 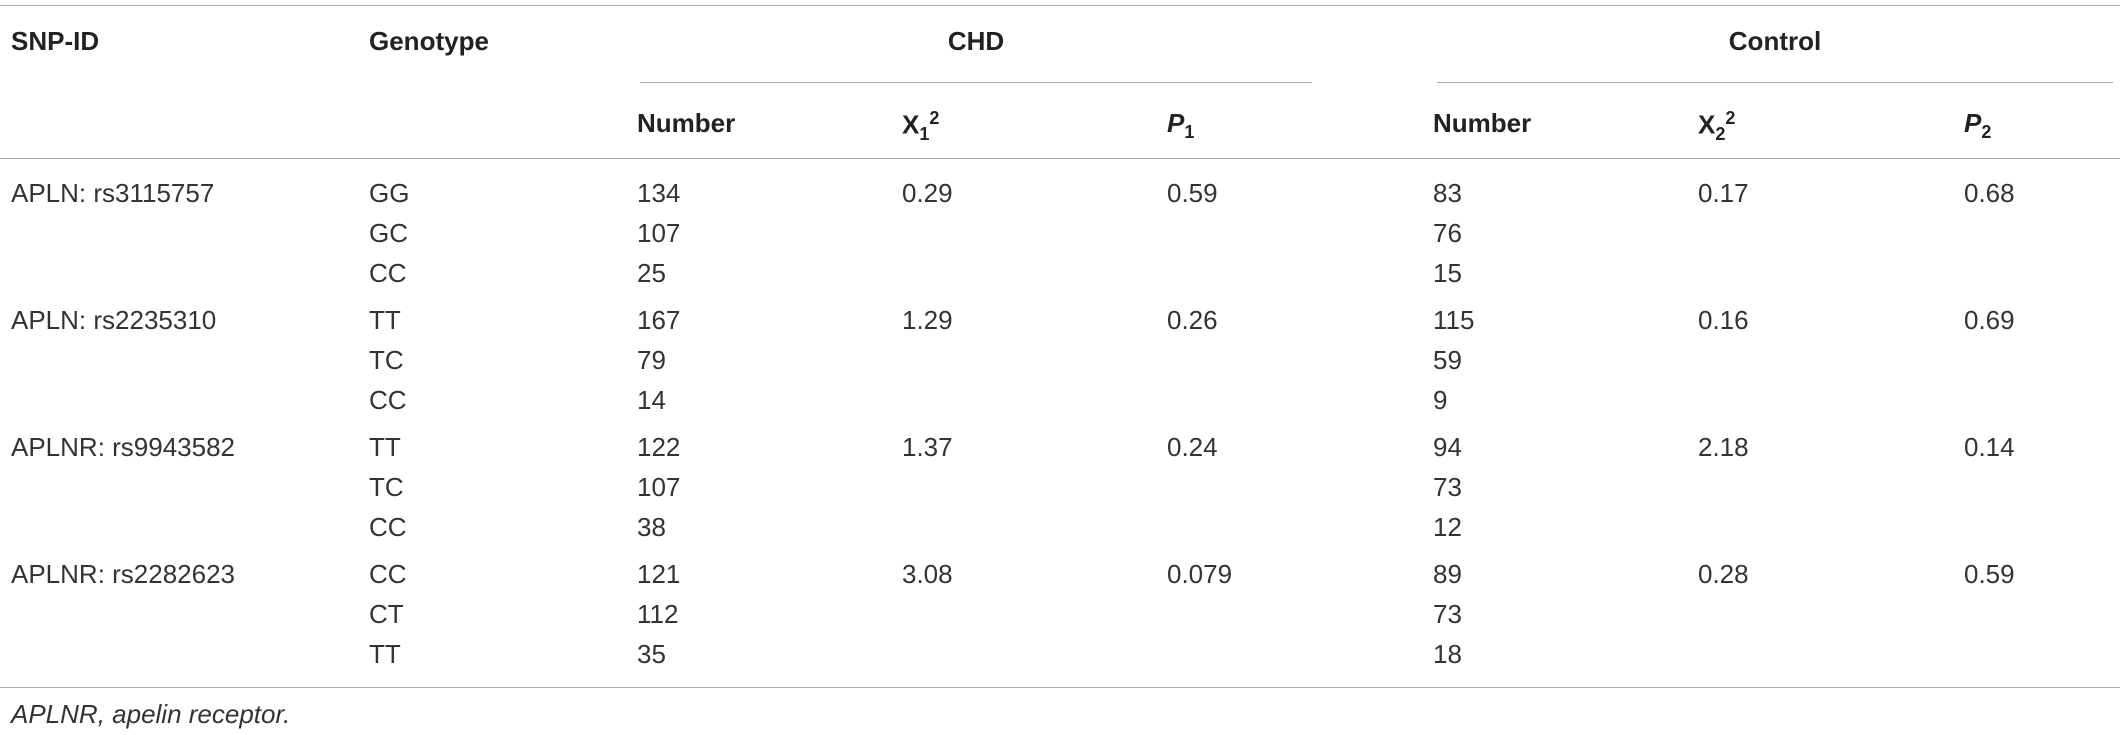 I want to click on header-genotype: Genotype, so click(x=429, y=41).